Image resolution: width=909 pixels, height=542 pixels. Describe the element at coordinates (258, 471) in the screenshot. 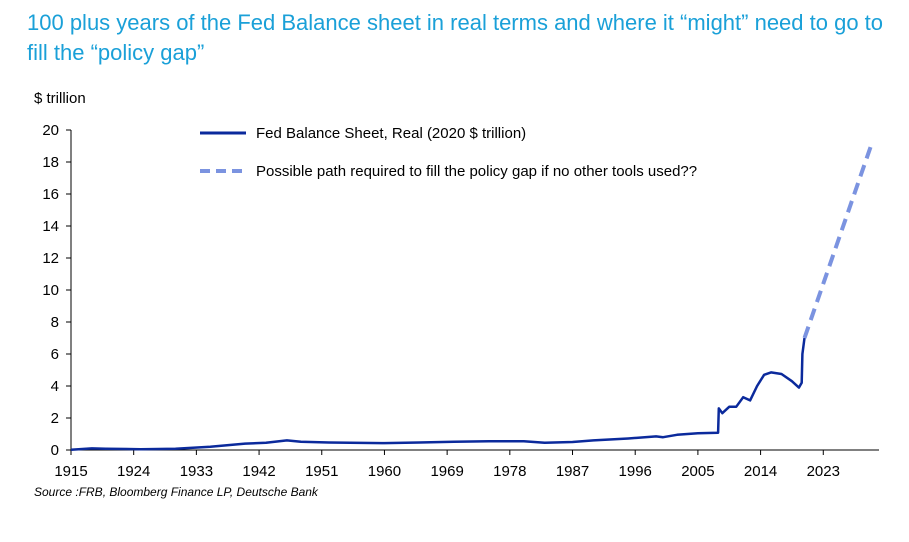

I see `x-tick-label: 1942` at that location.